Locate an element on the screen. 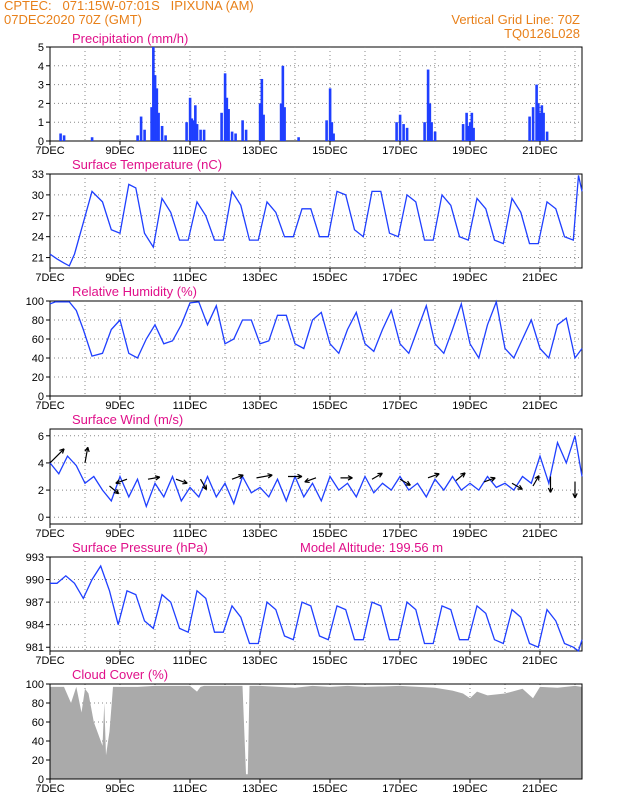  precip-xtick-label: 19DEC is located at coordinates (470, 151).